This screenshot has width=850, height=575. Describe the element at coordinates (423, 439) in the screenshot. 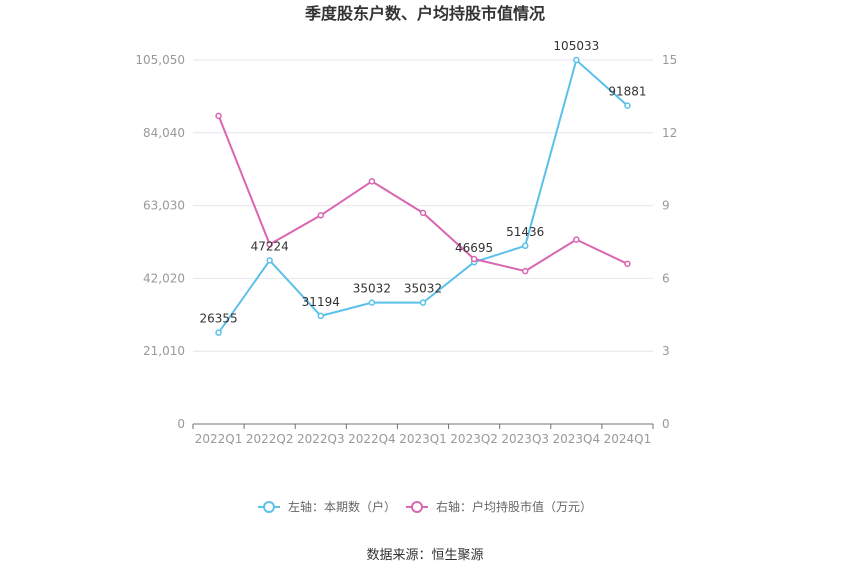

I see `x-tick-label: 2023Q1` at that location.